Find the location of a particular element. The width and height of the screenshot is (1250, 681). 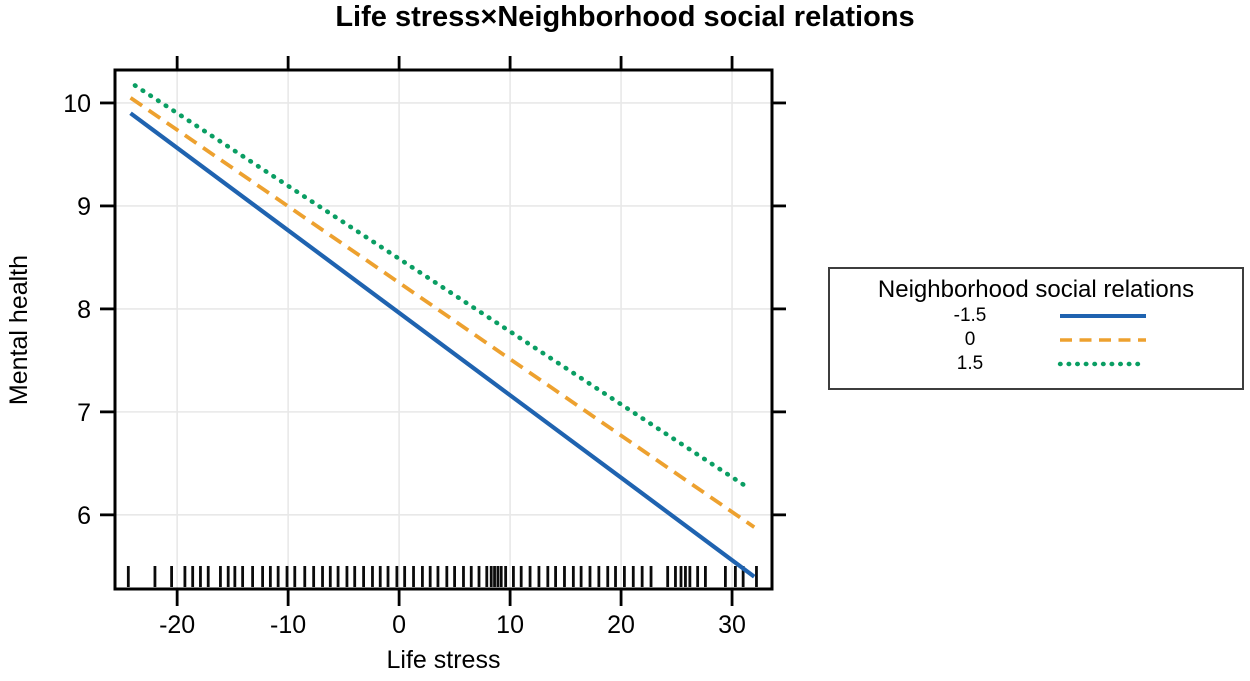

legend-line-dashed-icon is located at coordinates (1103, 340).